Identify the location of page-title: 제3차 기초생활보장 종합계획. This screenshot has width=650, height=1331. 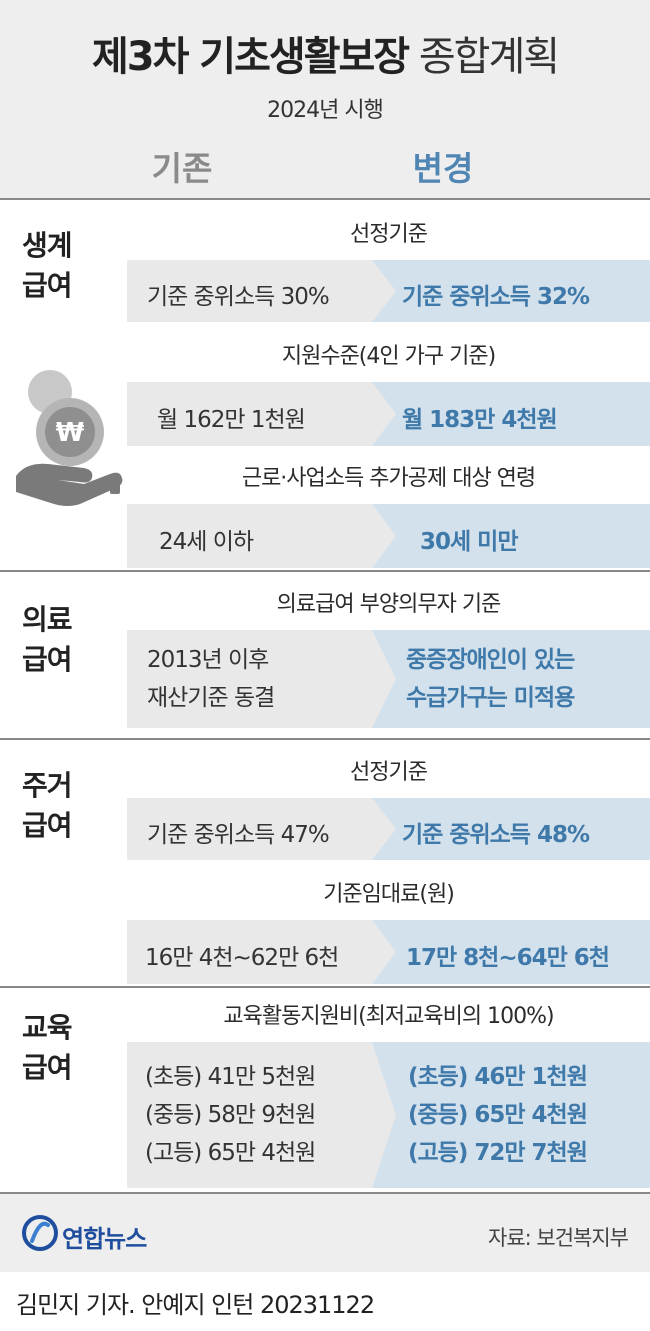
(325, 53).